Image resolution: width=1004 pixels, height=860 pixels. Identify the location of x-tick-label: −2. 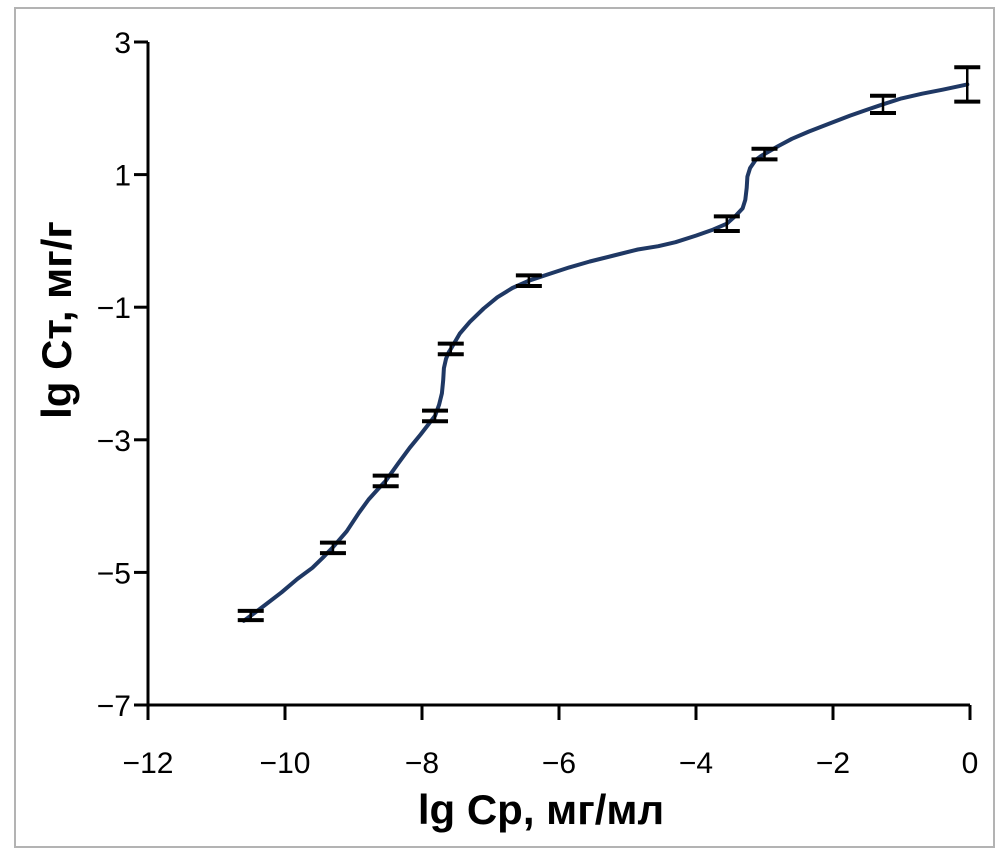
(833, 763).